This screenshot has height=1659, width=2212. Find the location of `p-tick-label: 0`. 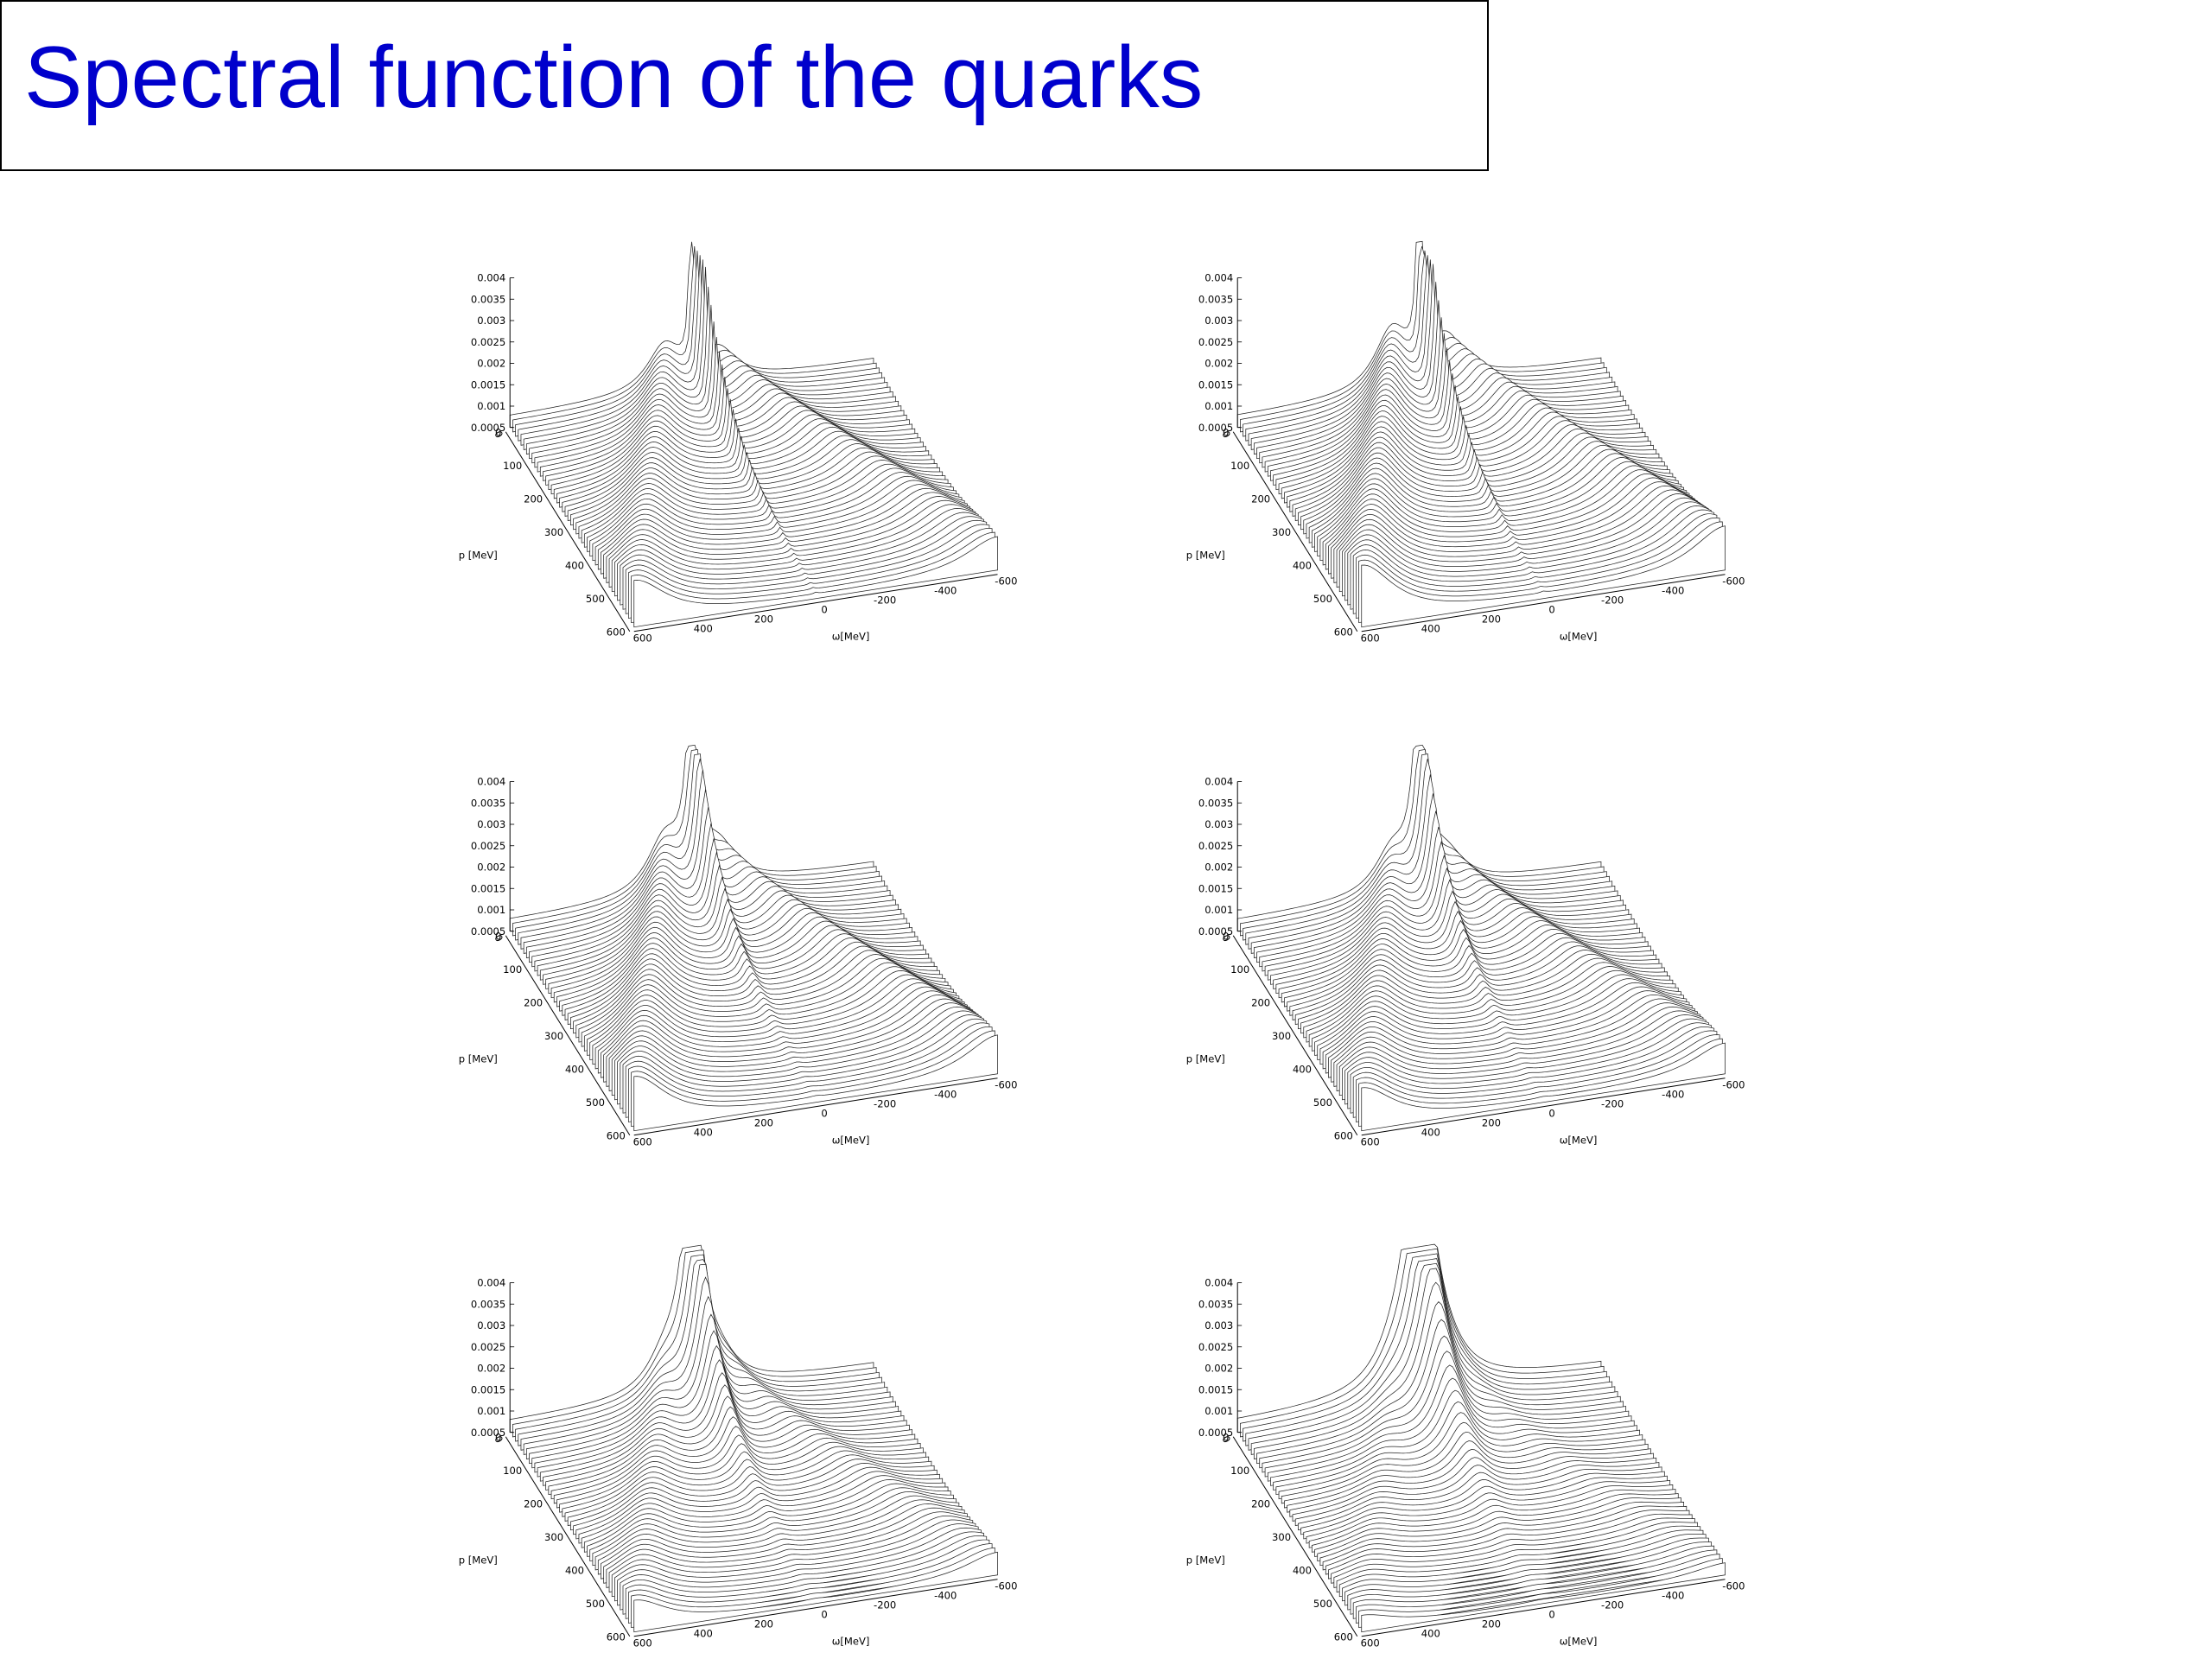

p-tick-label: 0 is located at coordinates (498, 1438).